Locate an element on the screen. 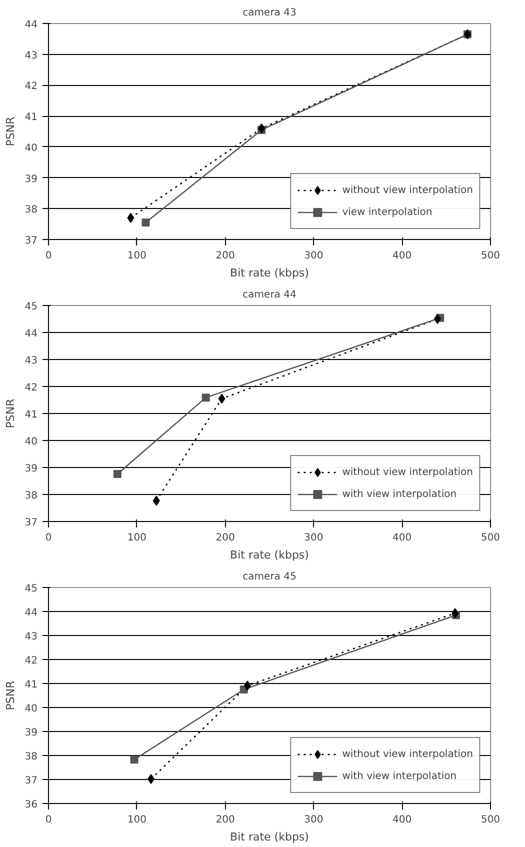 The height and width of the screenshot is (847, 525). chart-title: camera 45 is located at coordinates (269, 577).